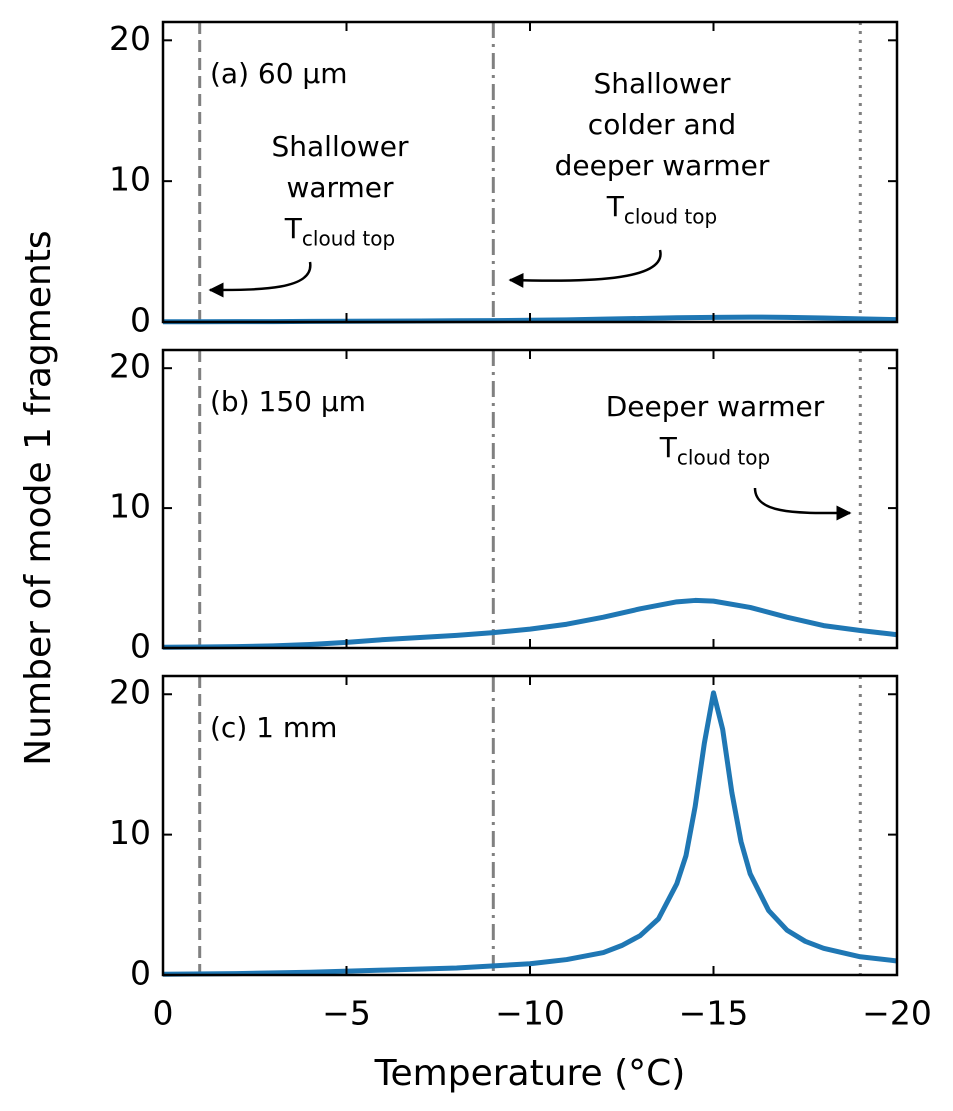 The height and width of the screenshot is (1111, 953). What do you see at coordinates (530, 1073) in the screenshot?
I see `x-axis-label: Temperature (°C)` at bounding box center [530, 1073].